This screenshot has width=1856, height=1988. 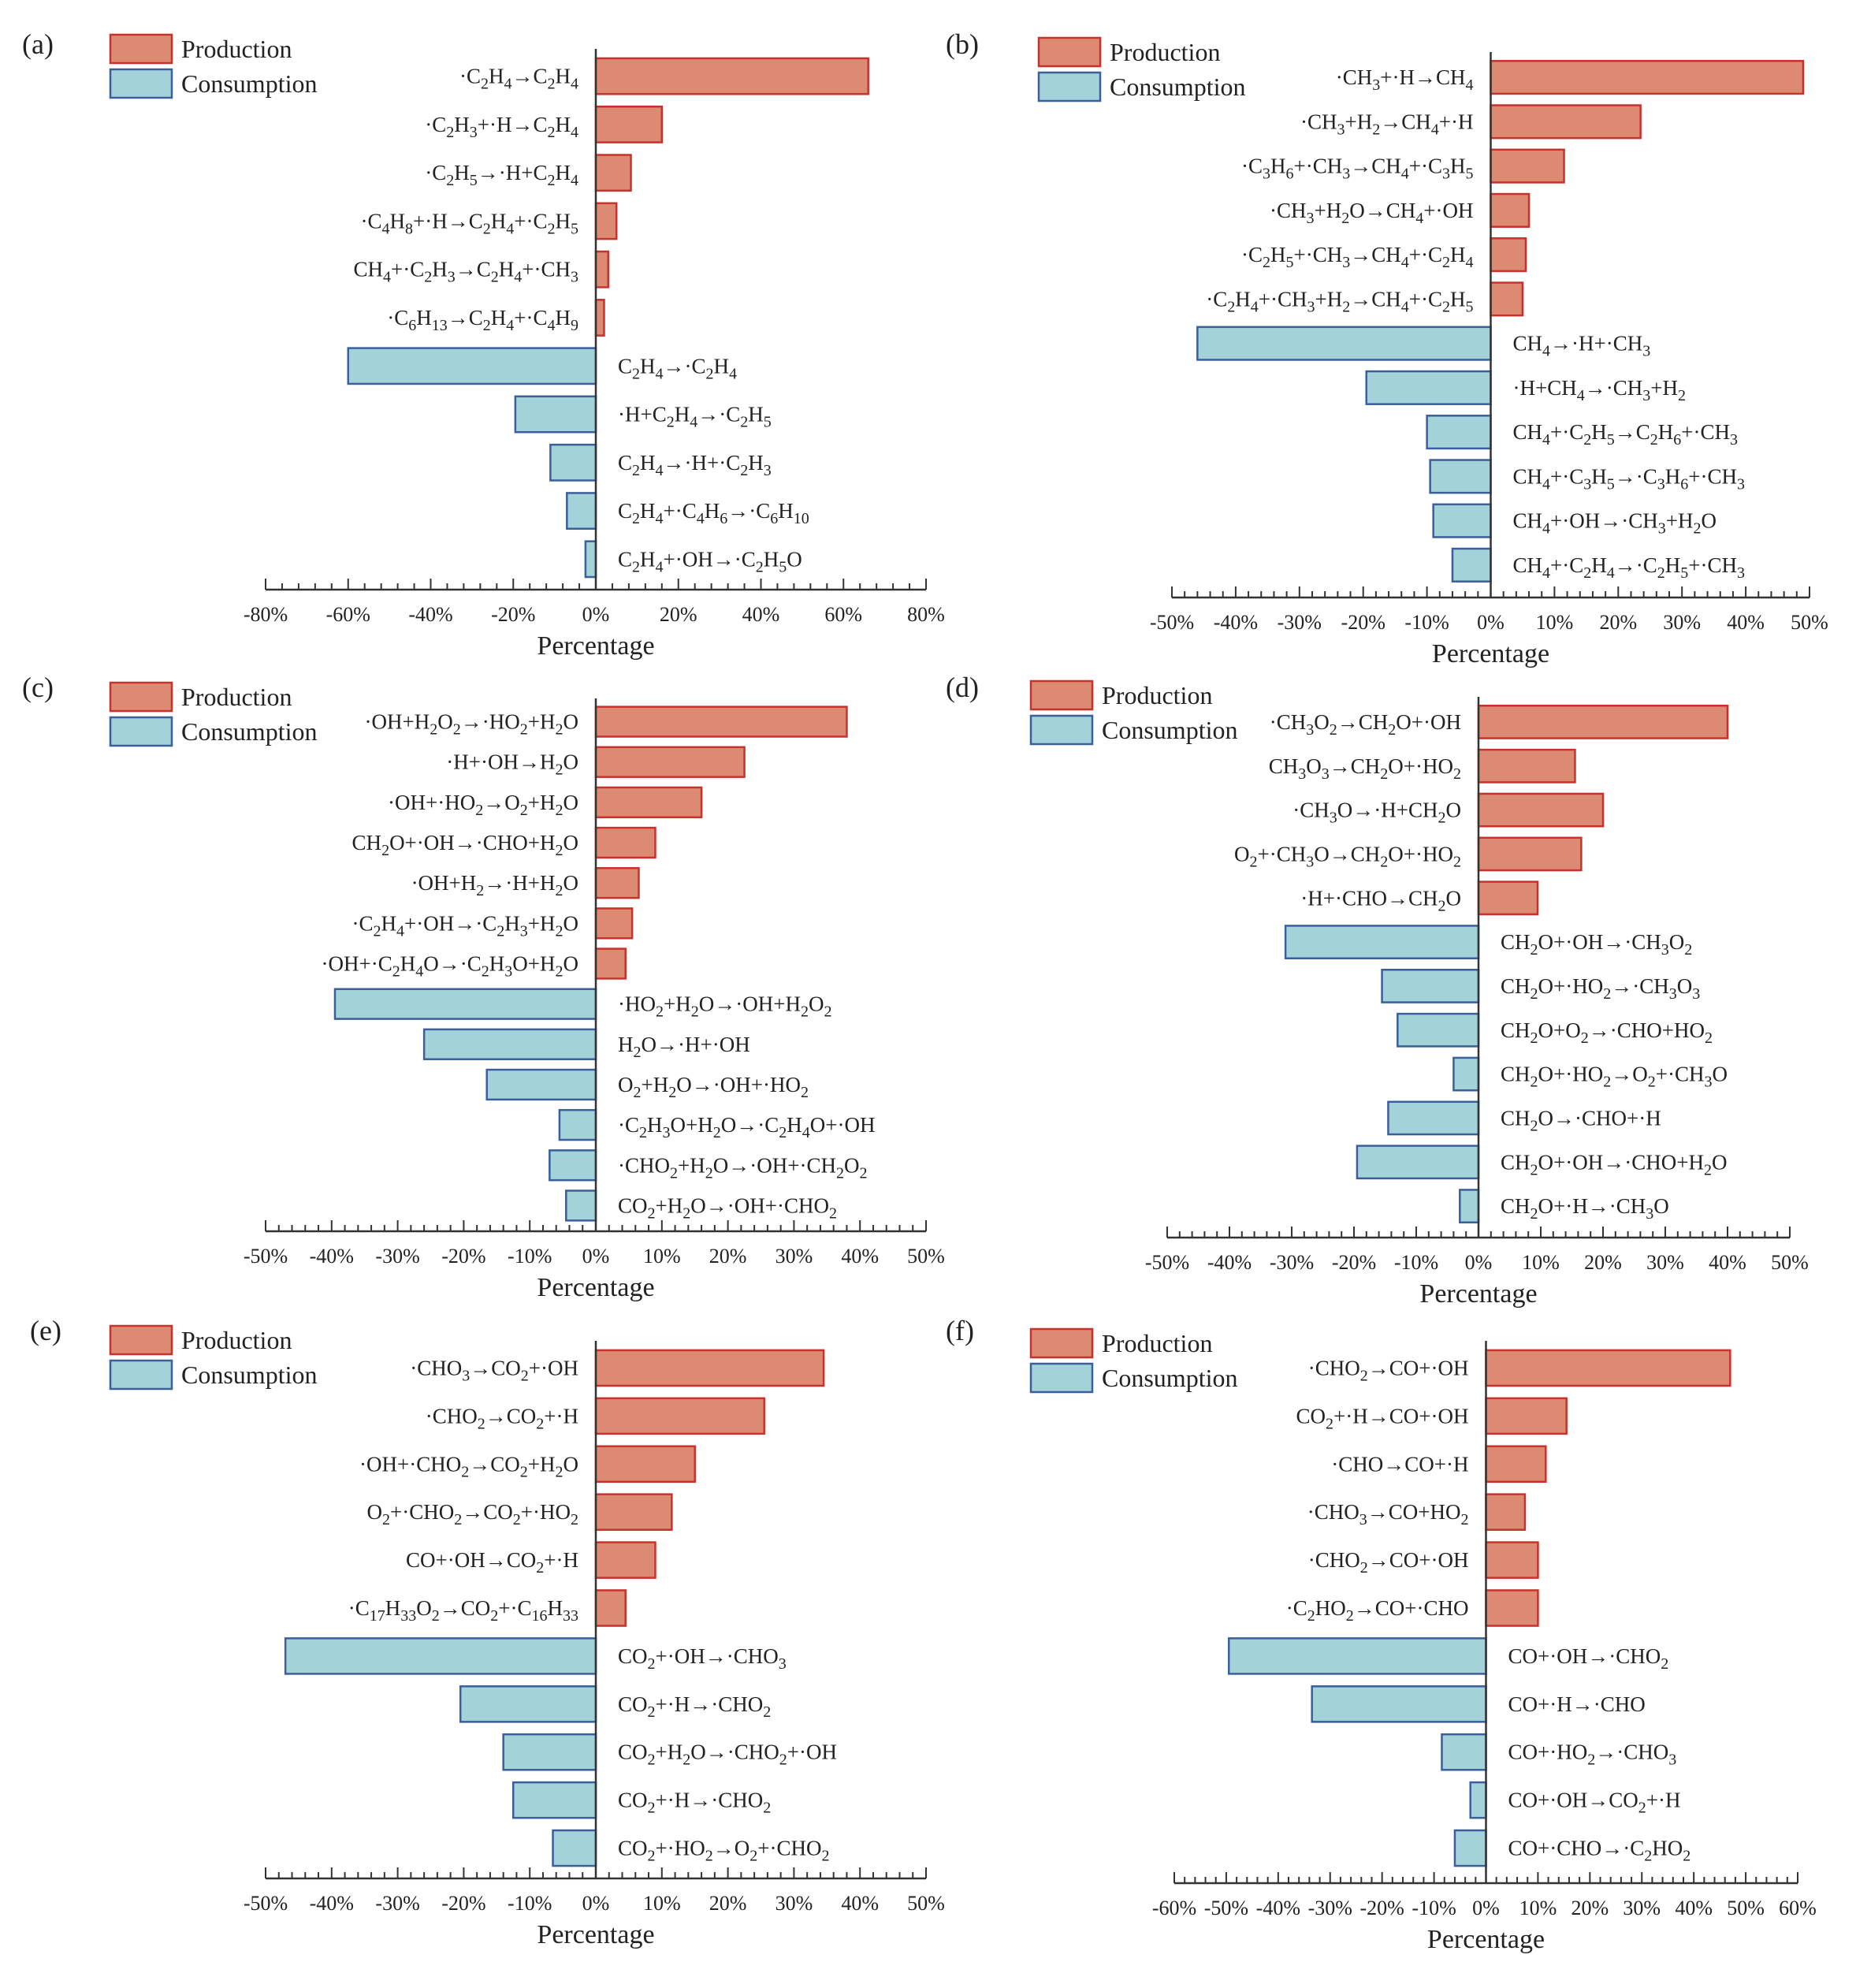 What do you see at coordinates (1607, 1032) in the screenshot?
I see `reaction-label-7: CH2​O+O2​→·CHO+HO2​` at bounding box center [1607, 1032].